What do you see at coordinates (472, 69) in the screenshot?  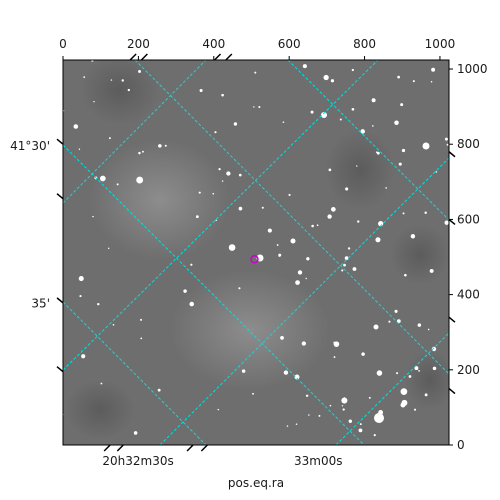 I see `y-tick-label: 1000` at bounding box center [472, 69].